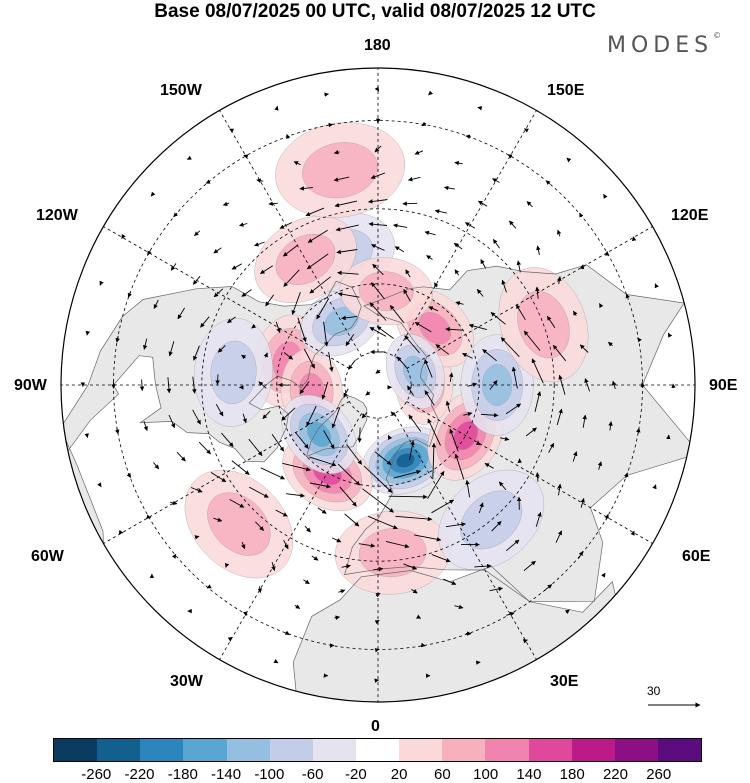  I want to click on meridian--30, so click(289, 539).